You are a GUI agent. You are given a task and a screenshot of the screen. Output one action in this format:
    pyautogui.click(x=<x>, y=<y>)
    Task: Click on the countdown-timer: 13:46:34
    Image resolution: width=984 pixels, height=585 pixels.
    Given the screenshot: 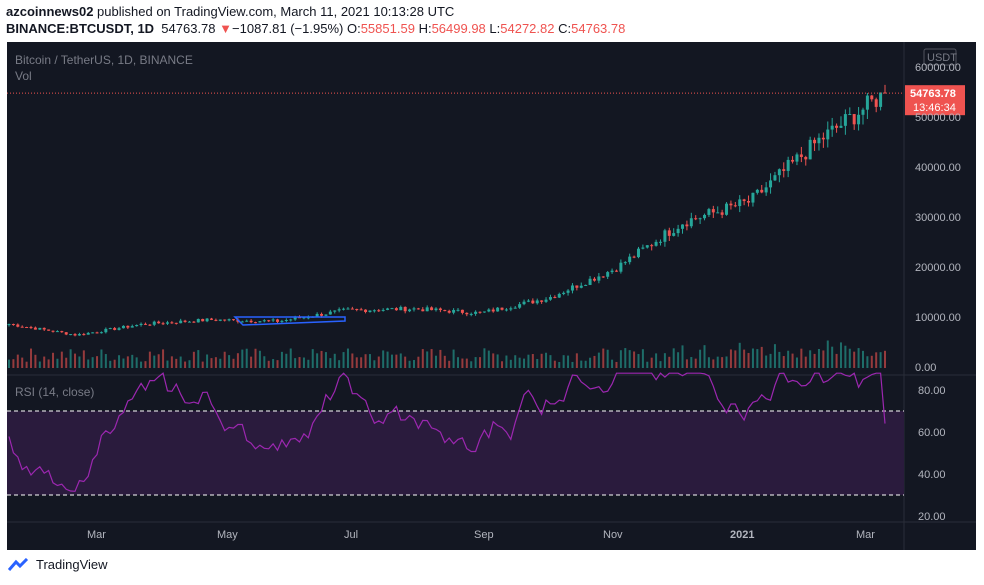 What is the action you would take?
    pyautogui.click(x=934, y=108)
    